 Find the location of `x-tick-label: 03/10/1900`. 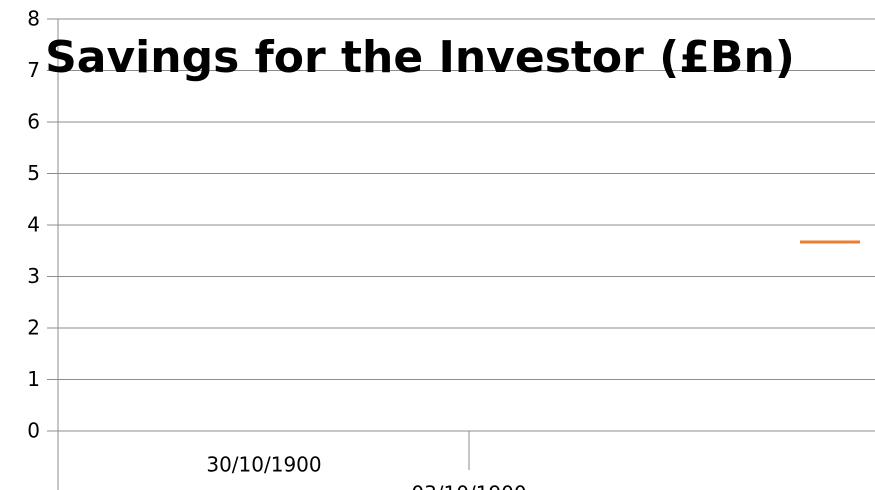

x-tick-label: 03/10/1900 is located at coordinates (468, 486).